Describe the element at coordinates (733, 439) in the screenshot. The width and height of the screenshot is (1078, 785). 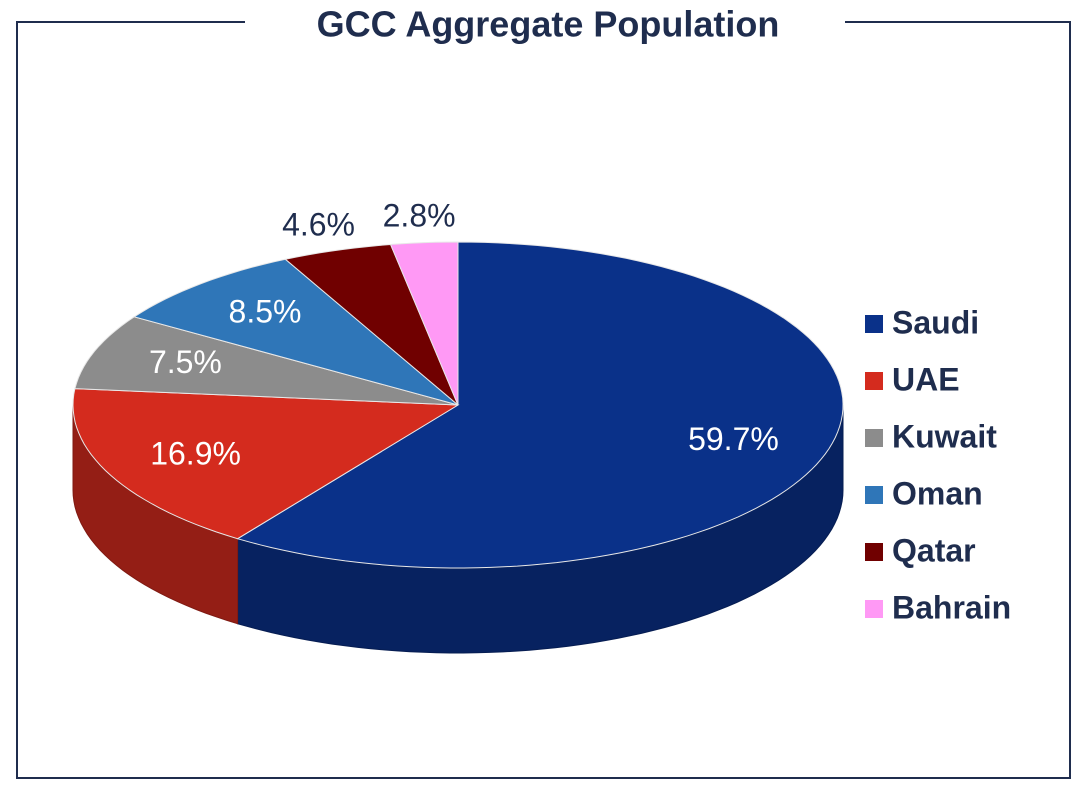
I see `data-label: 59.7%` at that location.